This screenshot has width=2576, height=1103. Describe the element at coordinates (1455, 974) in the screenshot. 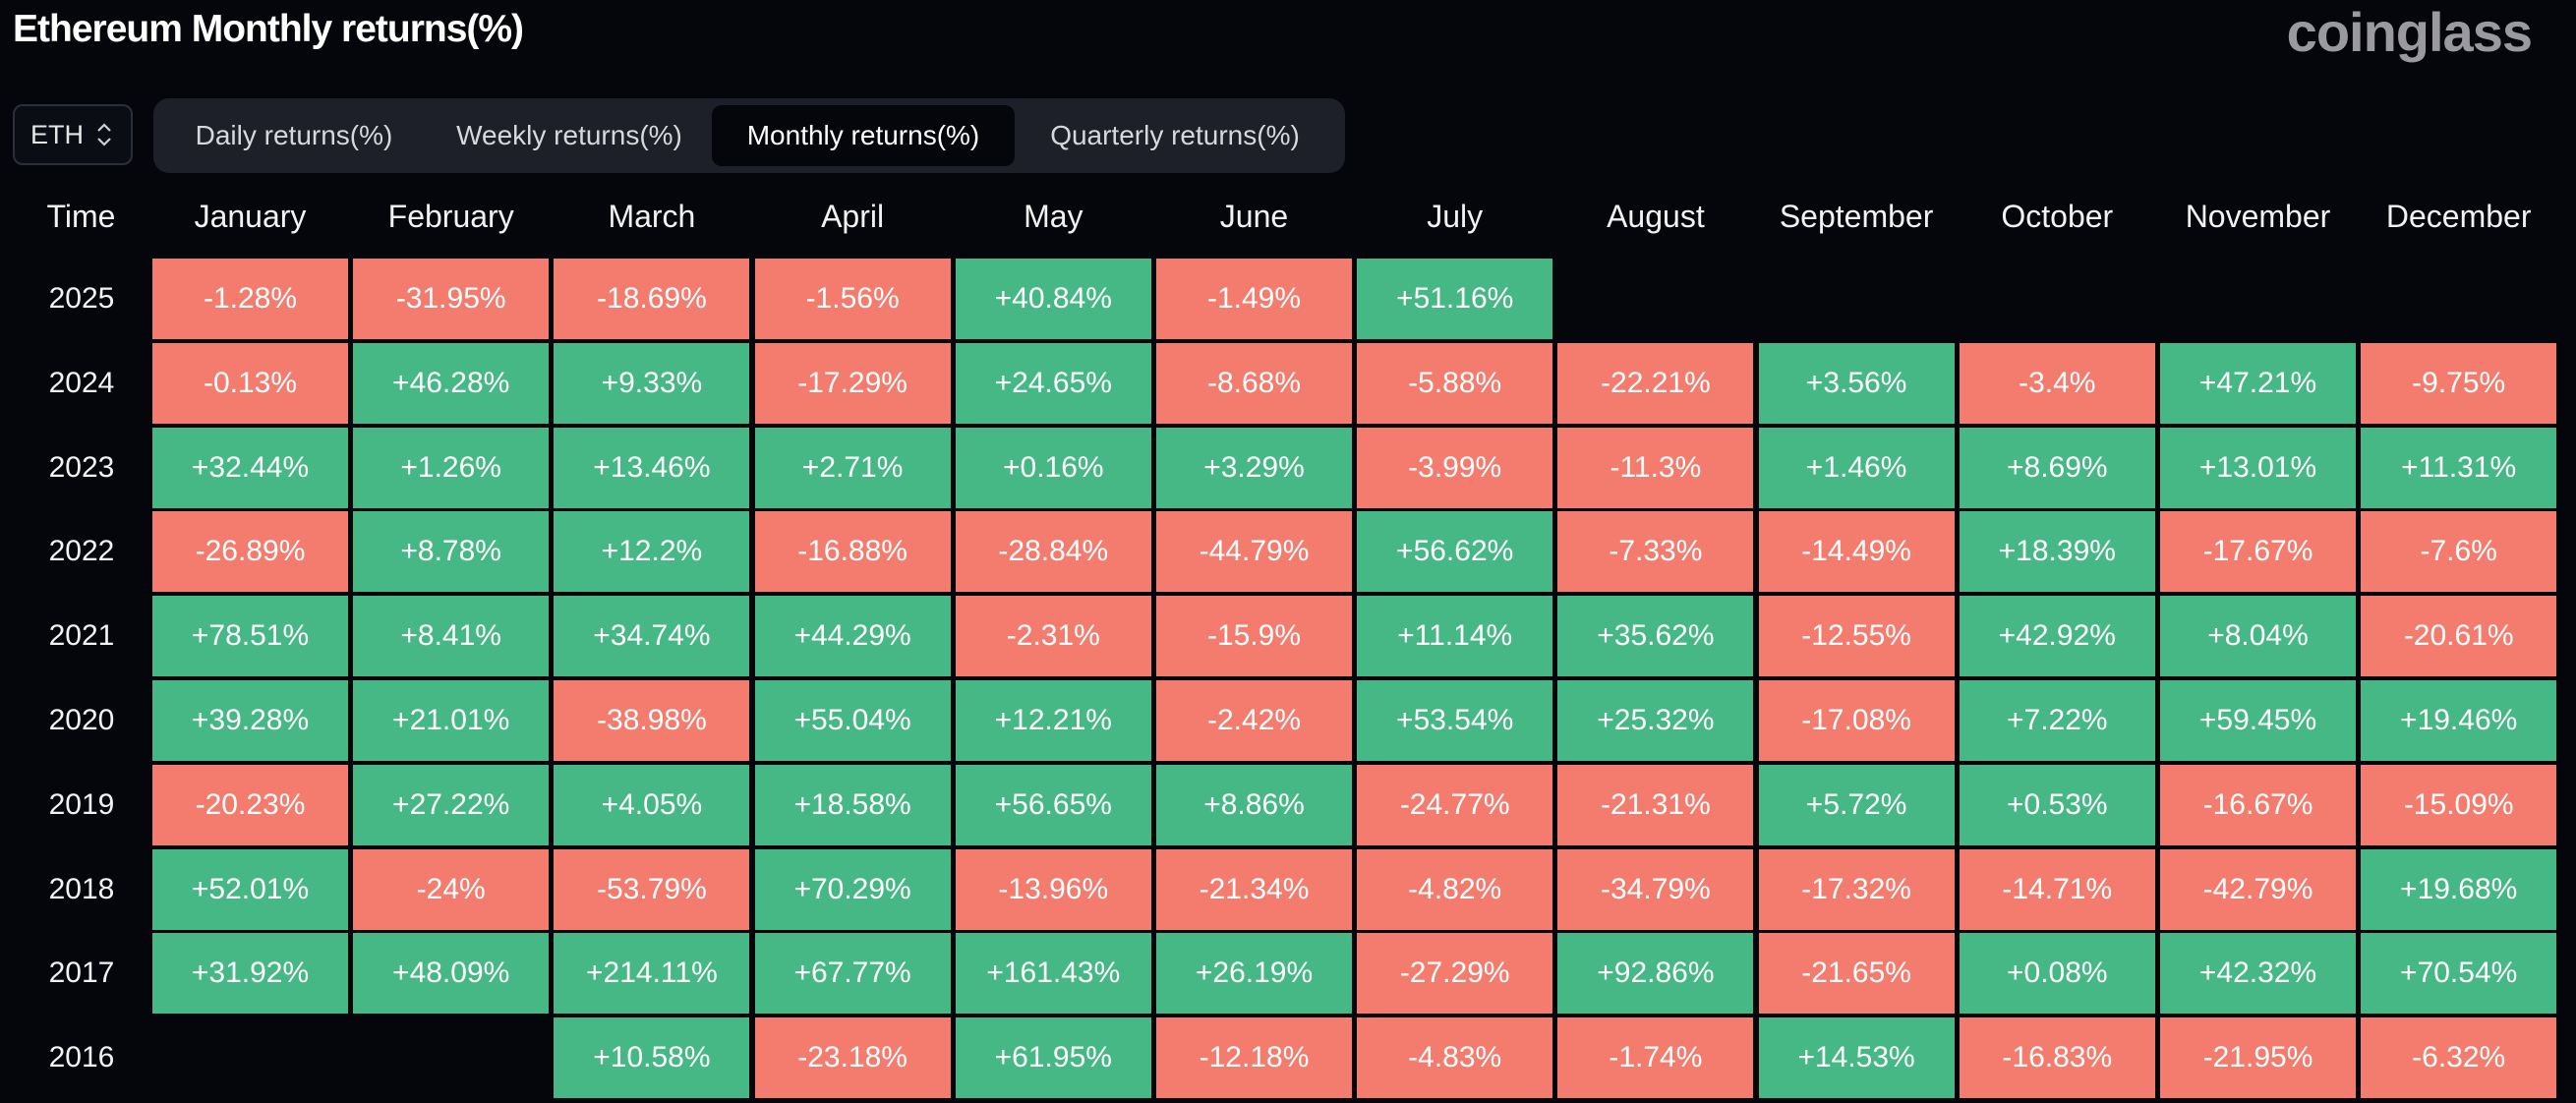

I see `return-cell: -27.29%` at that location.